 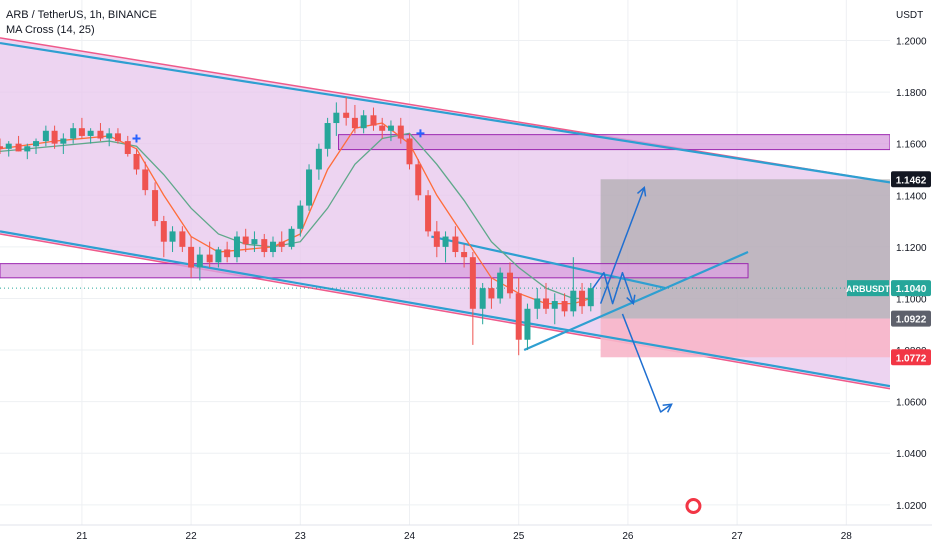 I want to click on price-tick-label: 1.1400, so click(x=911, y=196).